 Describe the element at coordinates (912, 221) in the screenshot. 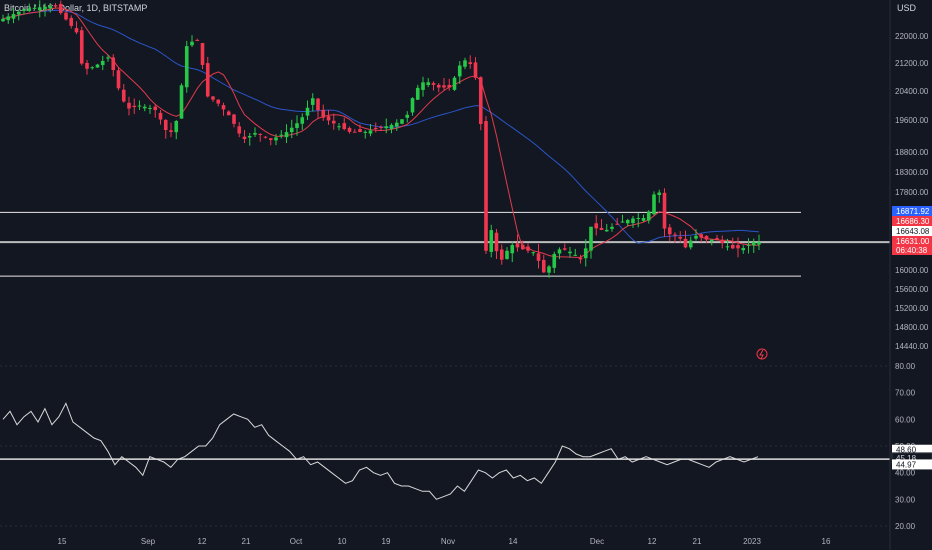

I see `price-axis-label: 16686.30` at that location.